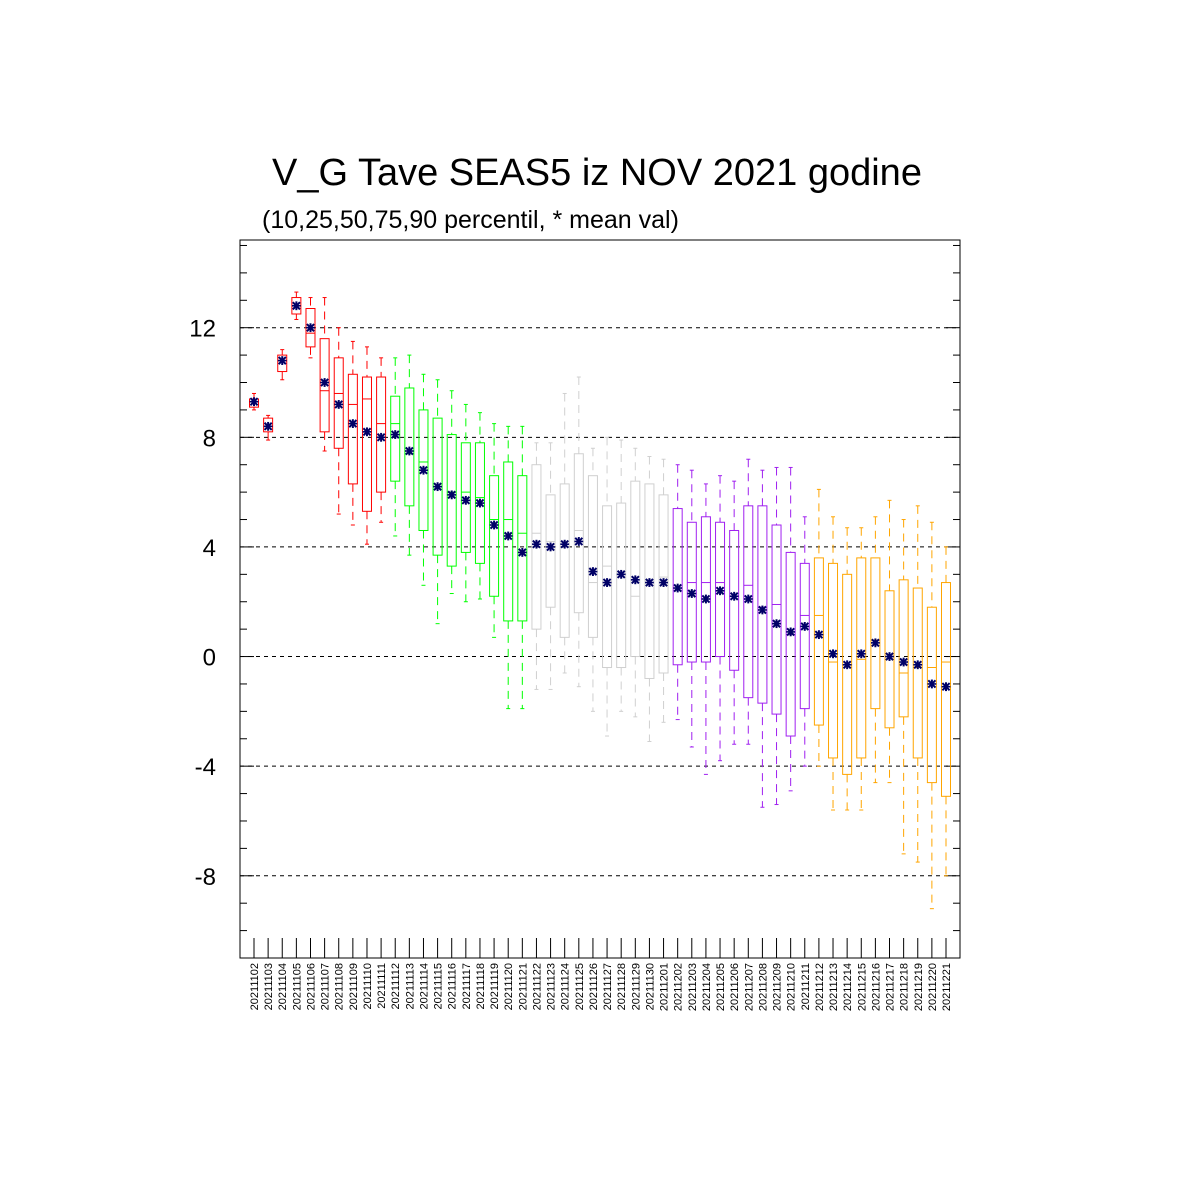 Image resolution: width=1200 pixels, height=1200 pixels. I want to click on x-tick-label: 20211128, so click(622, 986).